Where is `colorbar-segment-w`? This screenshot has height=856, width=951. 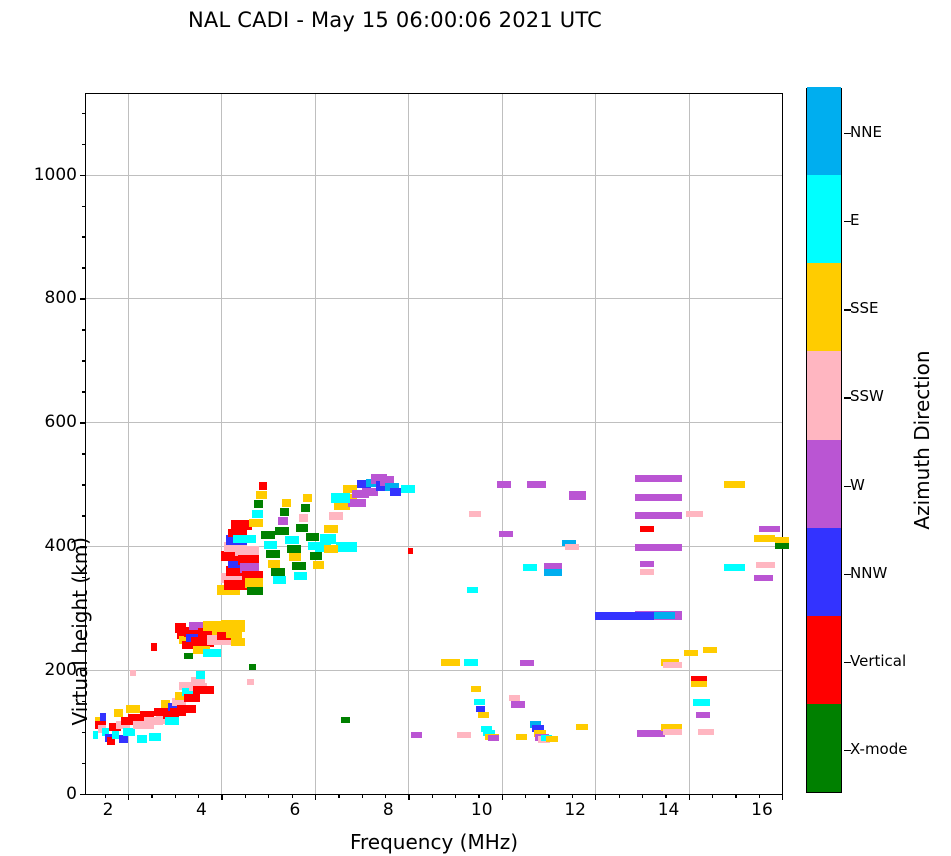 colorbar-segment-w is located at coordinates (824, 483).